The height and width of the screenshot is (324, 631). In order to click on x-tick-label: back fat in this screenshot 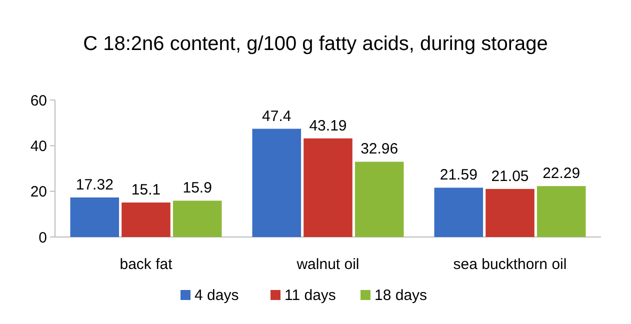, I will do `click(147, 264)`.